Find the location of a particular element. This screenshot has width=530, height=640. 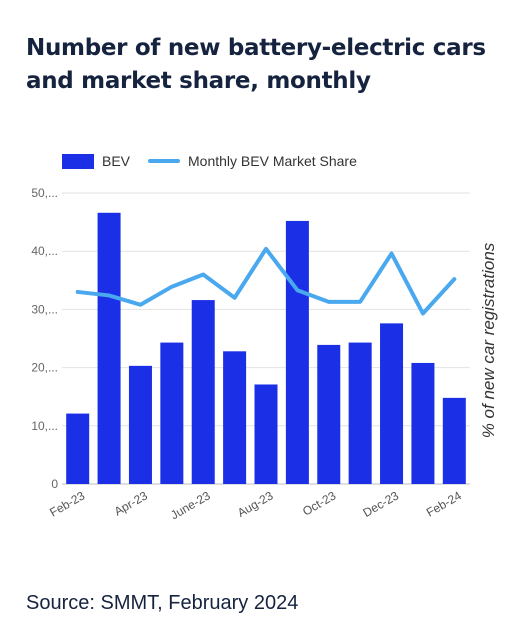

x-tick-label: Feb-24 is located at coordinates (444, 503).